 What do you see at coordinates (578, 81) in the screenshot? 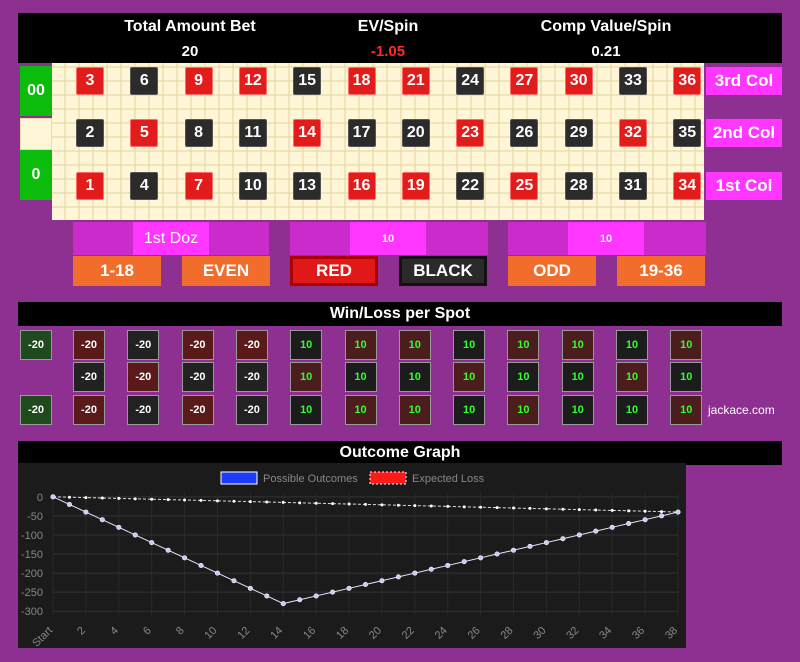
I see `number-cell-30: 30` at bounding box center [578, 81].